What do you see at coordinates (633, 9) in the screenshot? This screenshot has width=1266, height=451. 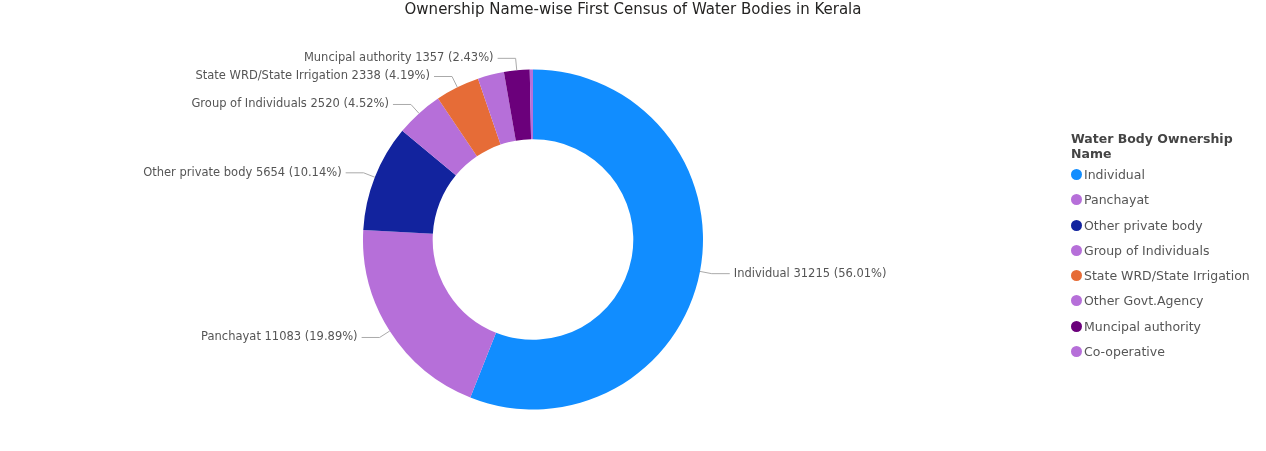 I see `chart-title: Ownership Name-wise First Census of Water Bodies in Kerala` at bounding box center [633, 9].